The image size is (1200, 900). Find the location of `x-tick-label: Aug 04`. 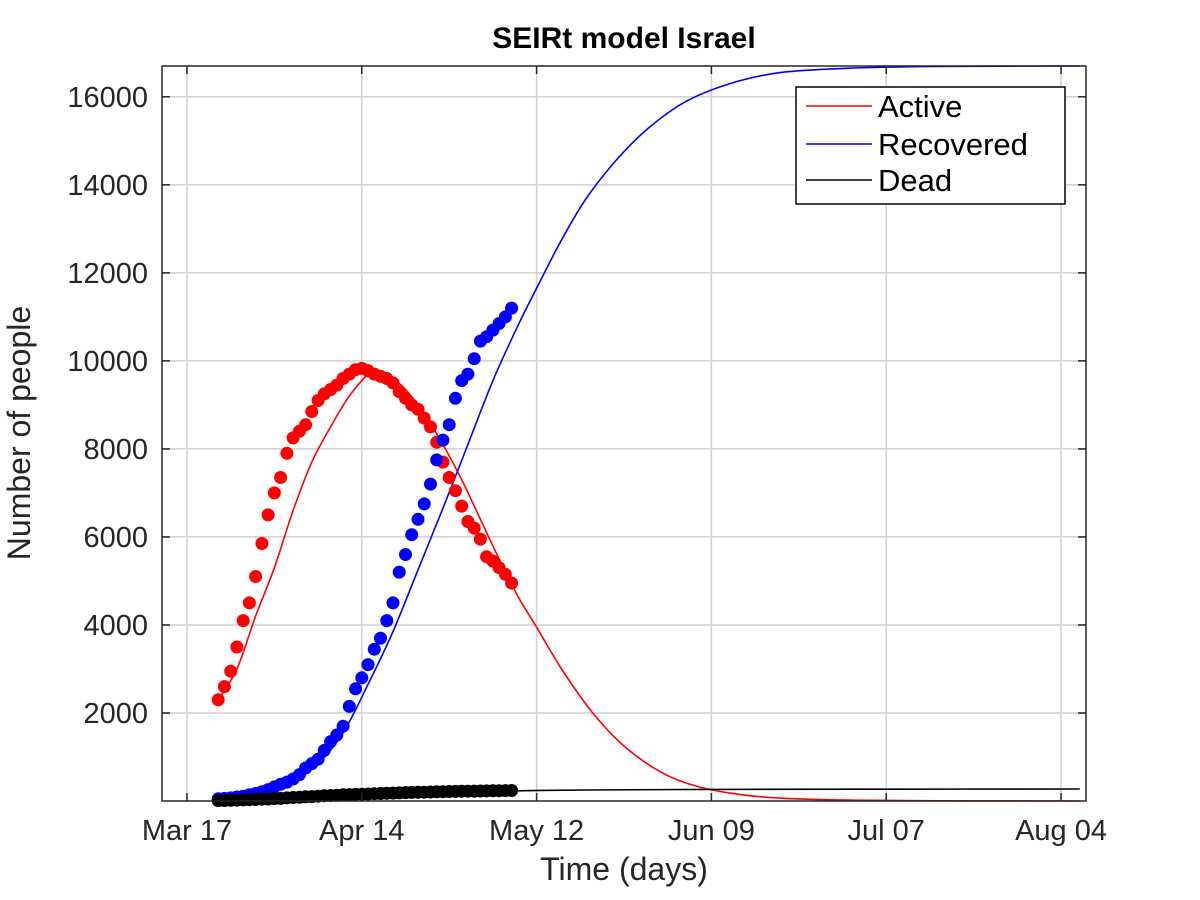

x-tick-label: Aug 04 is located at coordinates (1061, 831).